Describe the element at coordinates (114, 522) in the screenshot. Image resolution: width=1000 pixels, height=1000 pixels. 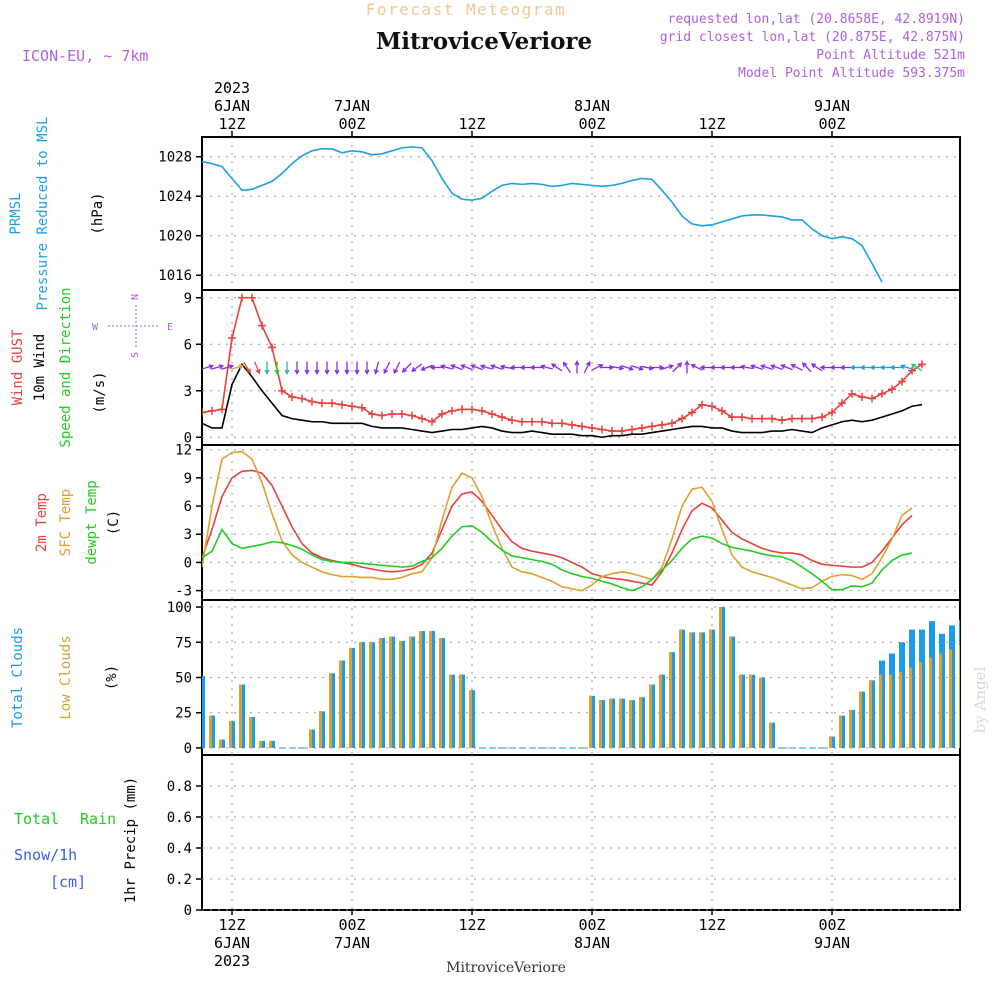
I see `temperature-unit: (C)` at that location.